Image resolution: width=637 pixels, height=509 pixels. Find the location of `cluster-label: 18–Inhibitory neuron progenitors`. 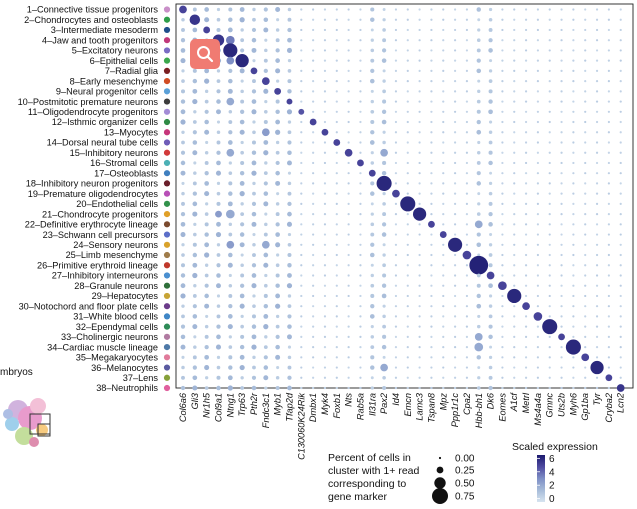

cluster-label: 18–Inhibitory neuron progenitors is located at coordinates (92, 184).